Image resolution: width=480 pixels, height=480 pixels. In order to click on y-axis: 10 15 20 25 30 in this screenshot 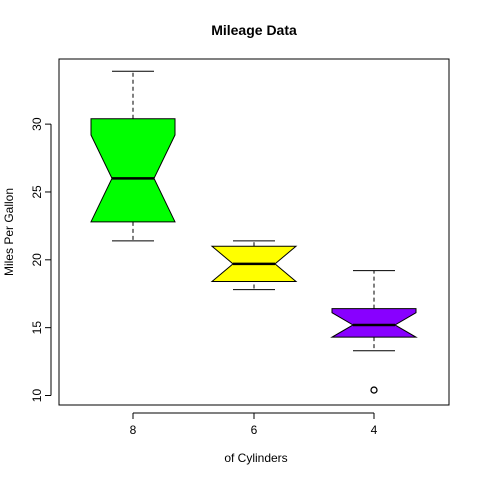, I will do `click(41, 260)`.